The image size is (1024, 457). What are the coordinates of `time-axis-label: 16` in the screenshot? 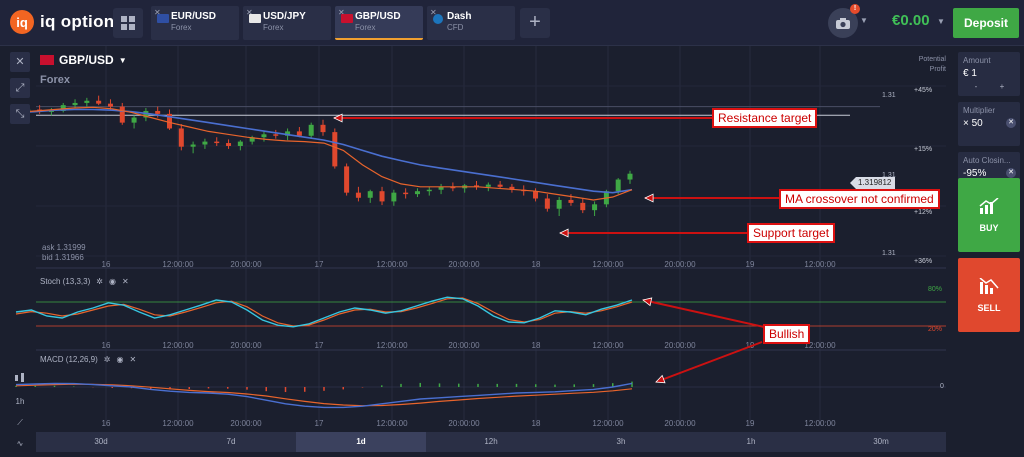 It's located at (106, 423).